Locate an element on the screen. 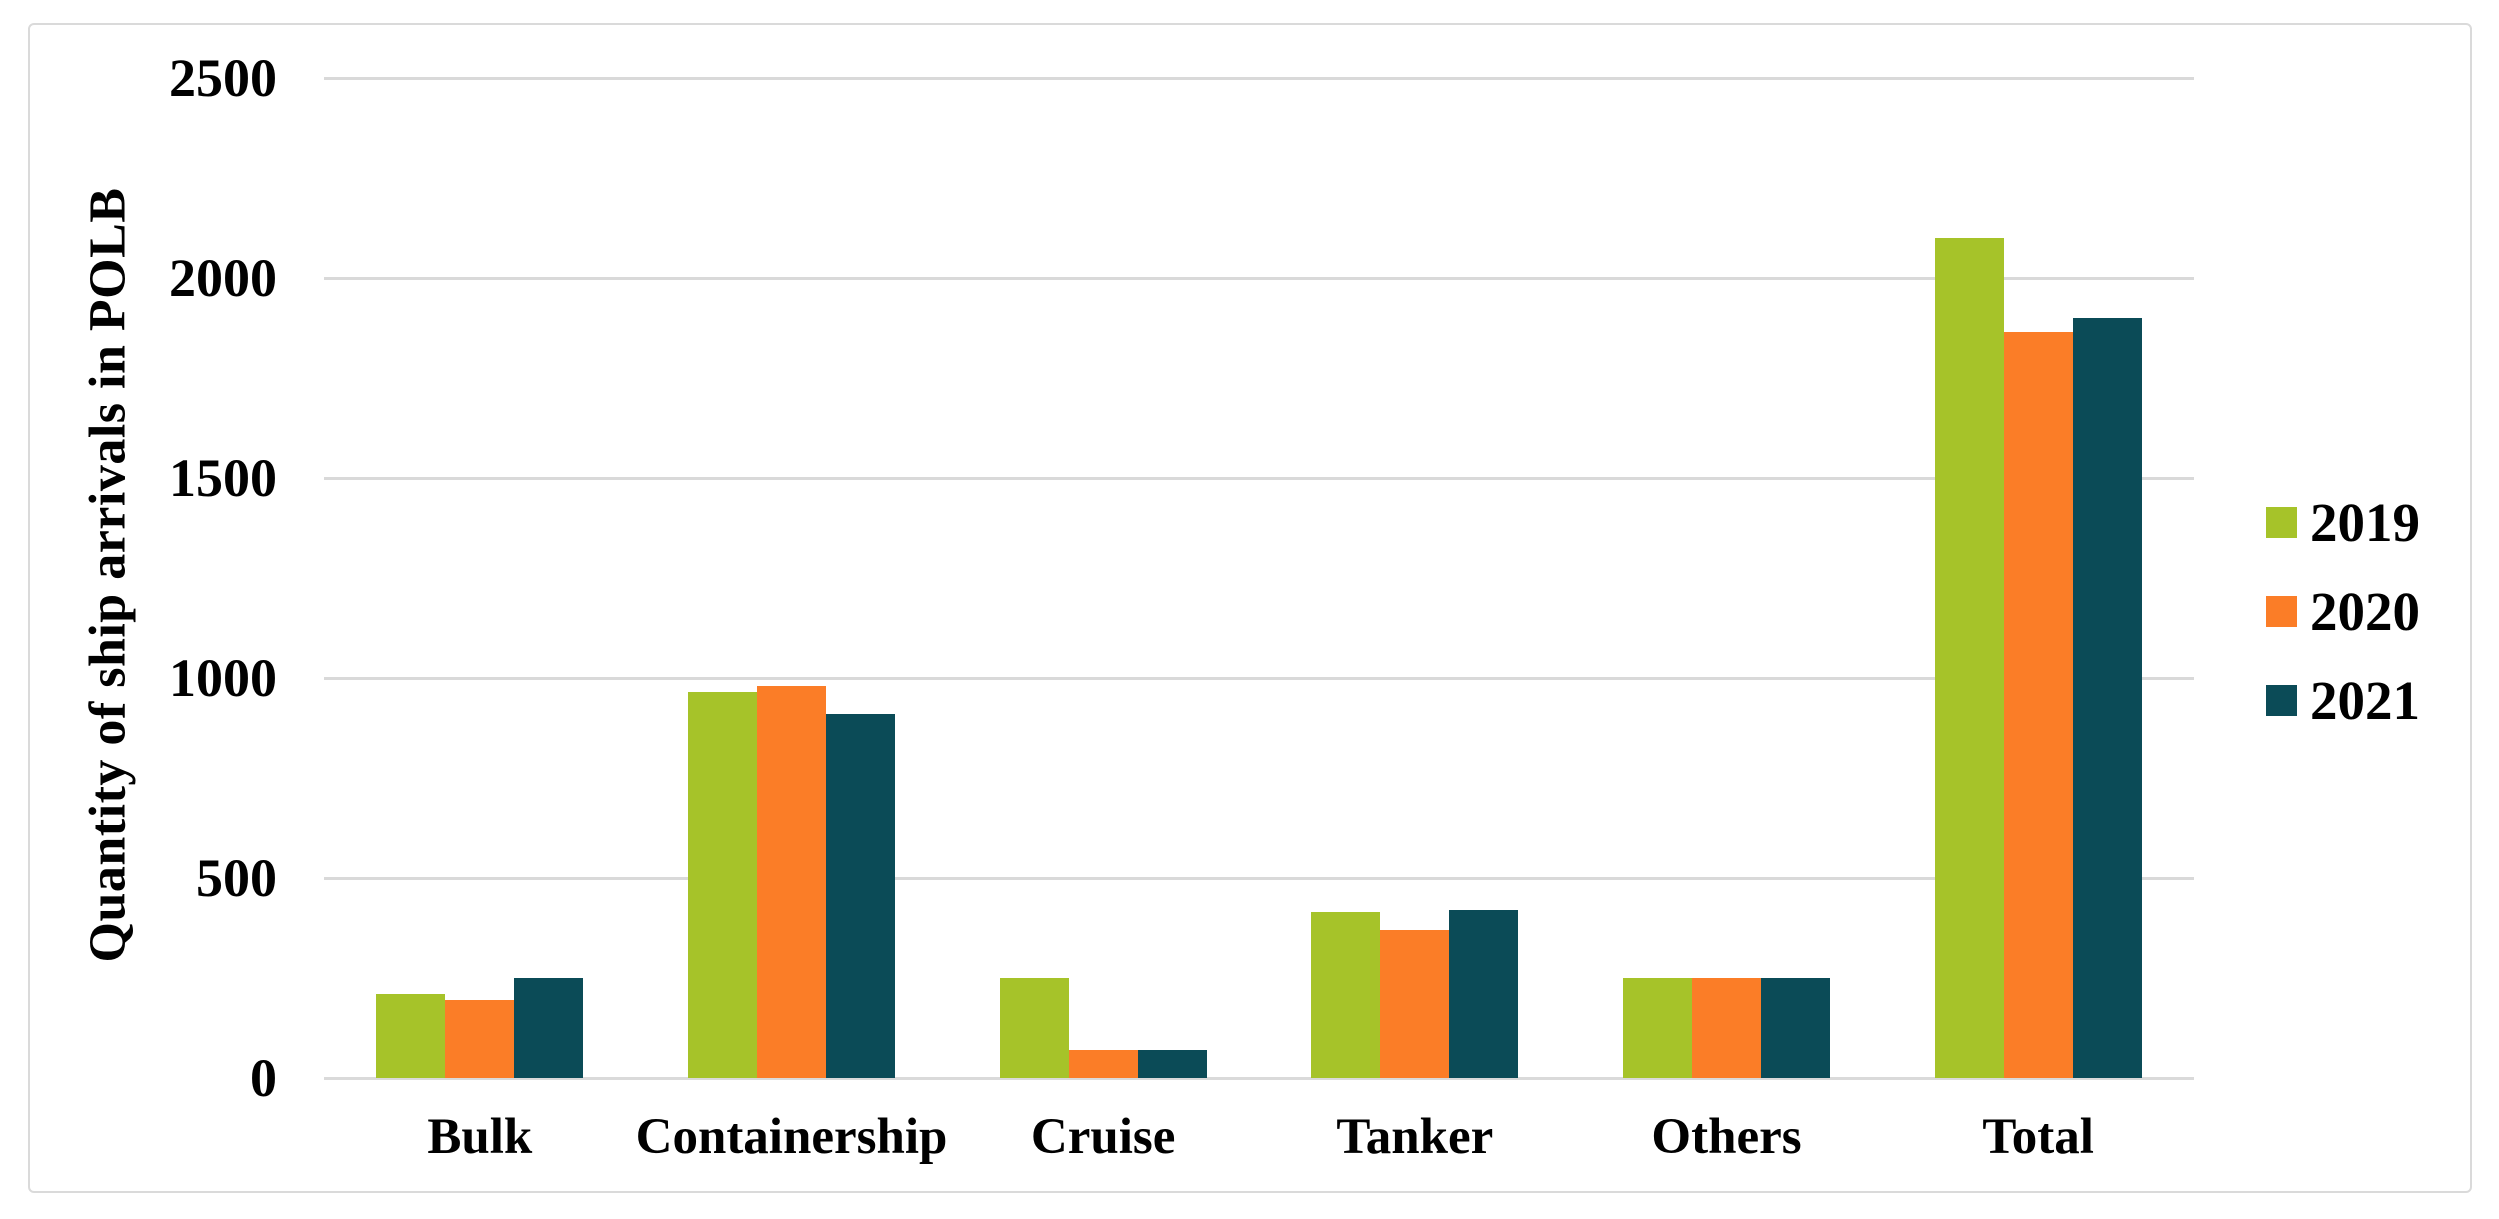  legend-label: 2019 is located at coordinates (2365, 522).